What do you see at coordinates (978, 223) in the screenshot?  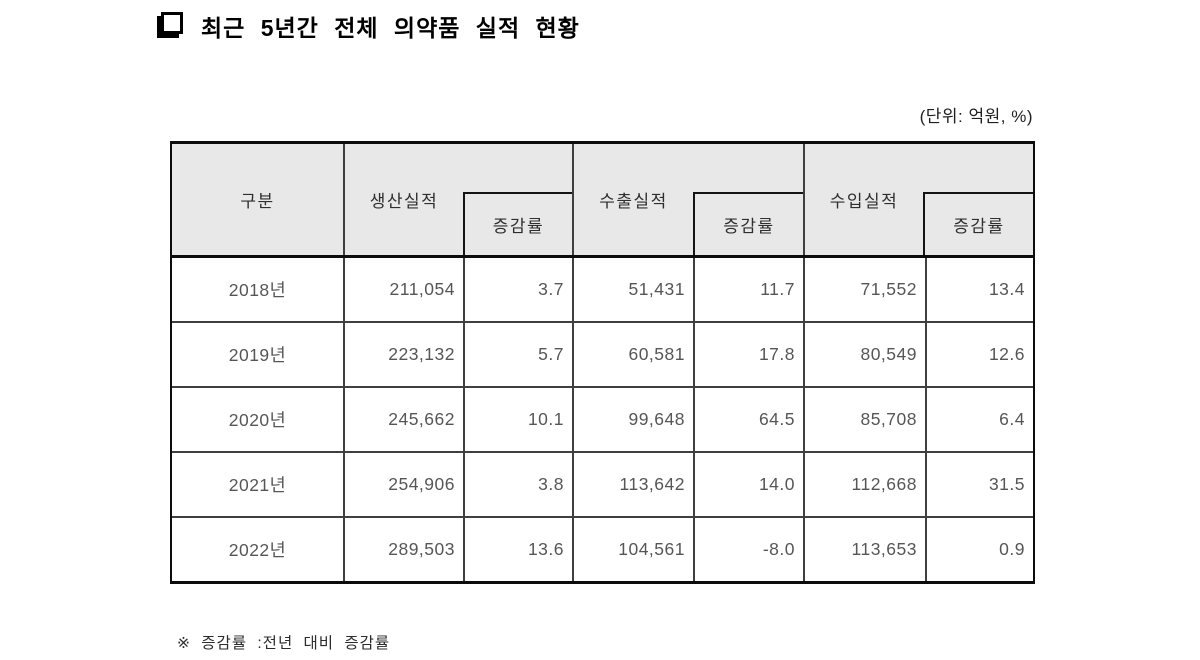 I see `header-sub-import-change: 증감률` at bounding box center [978, 223].